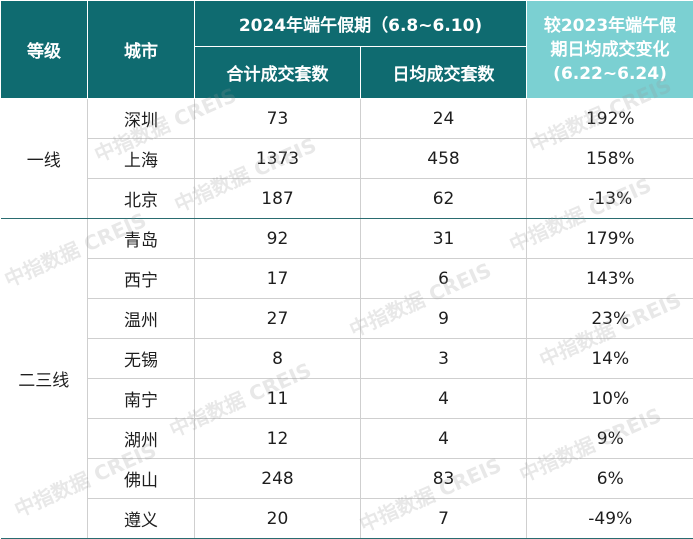 The image size is (693, 539). I want to click on table-row: 南宁 11 4 10%, so click(347, 398).